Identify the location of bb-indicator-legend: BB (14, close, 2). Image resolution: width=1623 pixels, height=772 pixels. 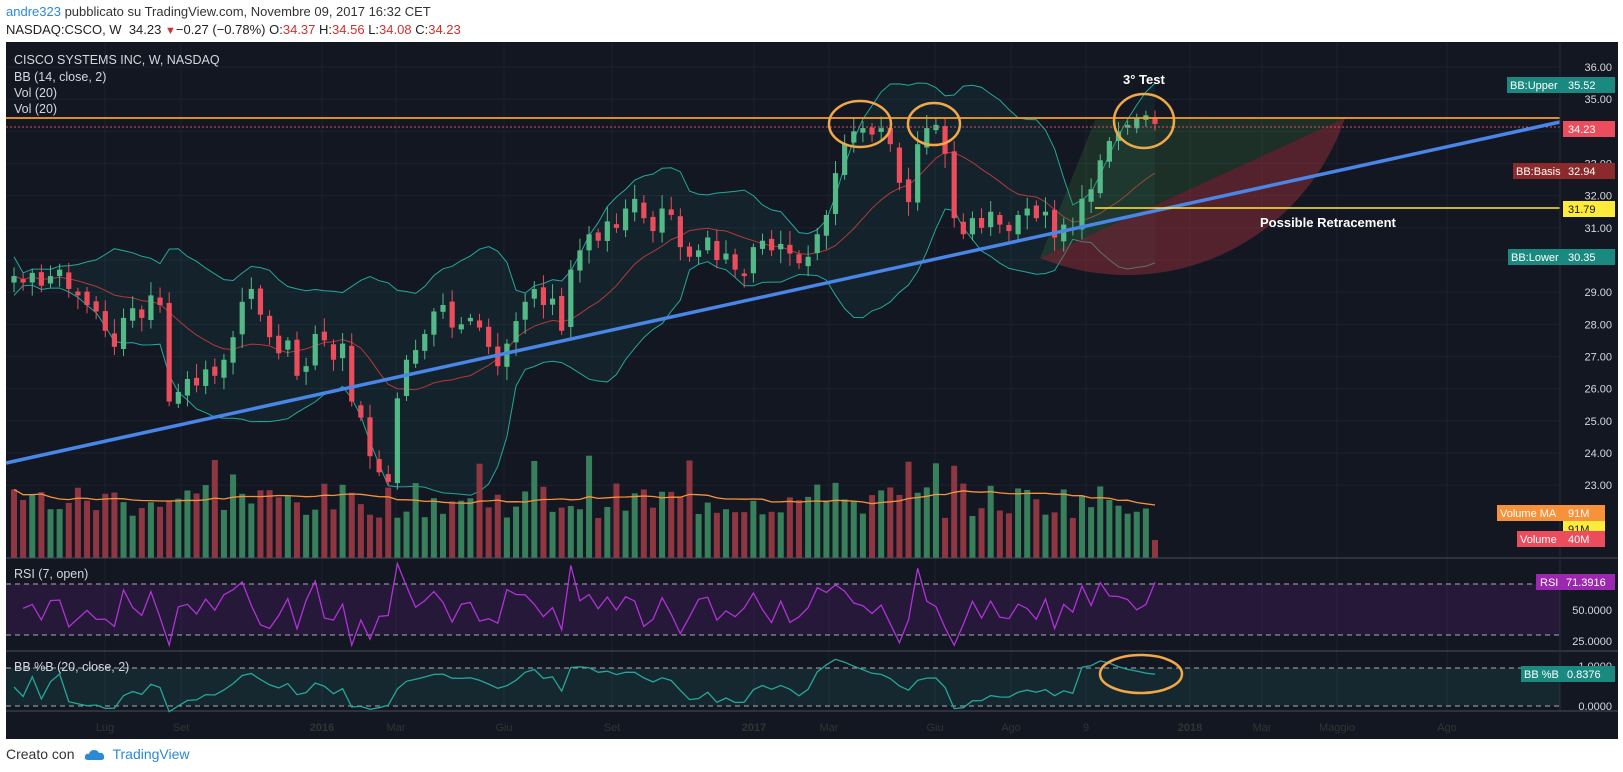
(60, 77).